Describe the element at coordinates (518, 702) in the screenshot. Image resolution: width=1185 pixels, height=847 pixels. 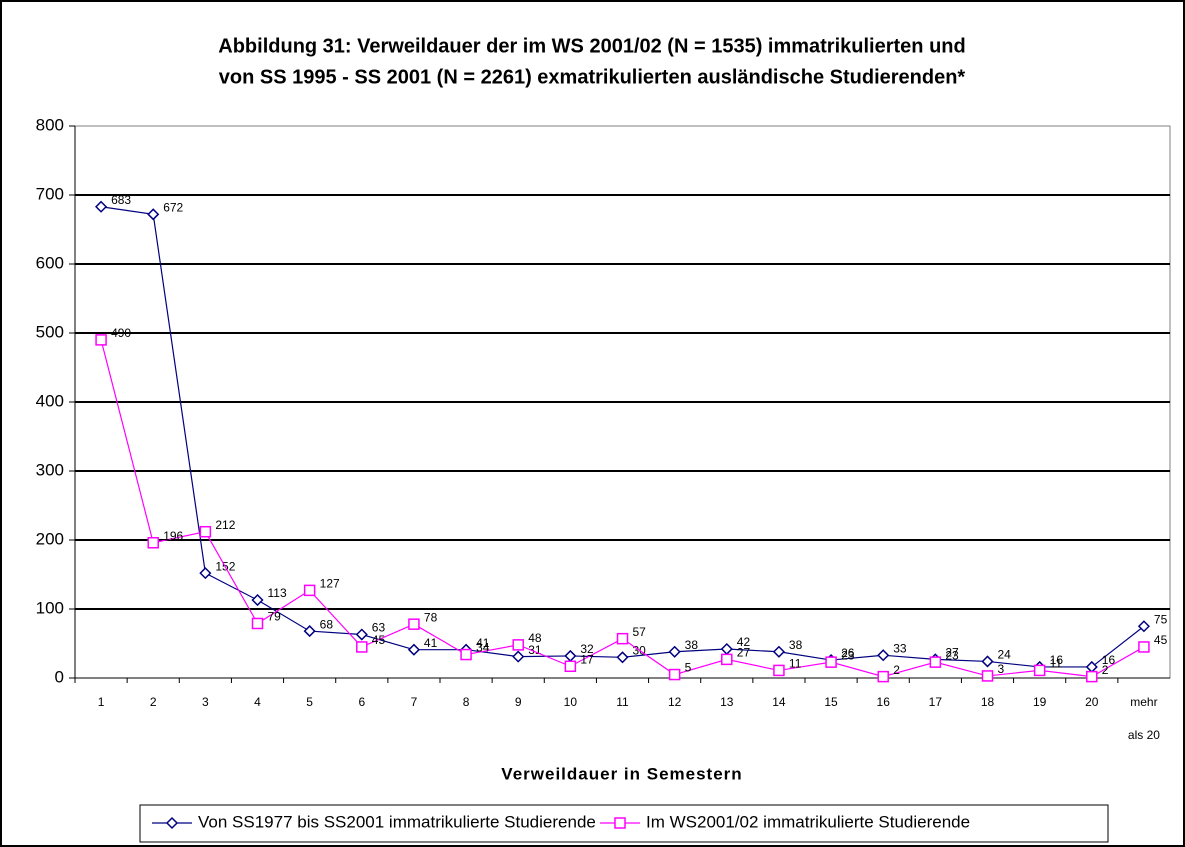
I see `x-tick-label: 9` at that location.